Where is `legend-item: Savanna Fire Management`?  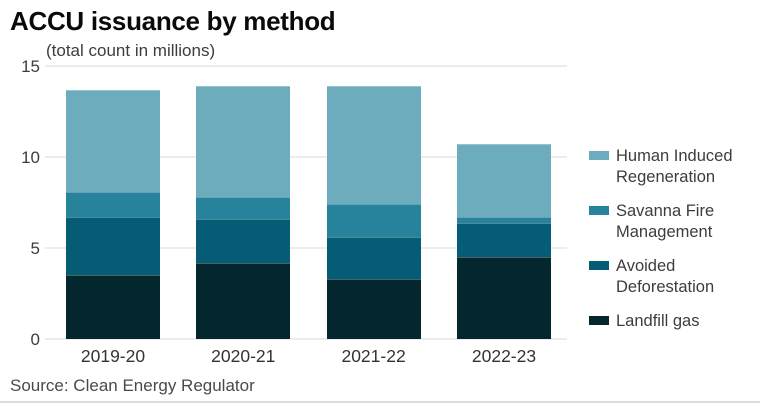 legend-item: Savanna Fire Management is located at coordinates (674, 222).